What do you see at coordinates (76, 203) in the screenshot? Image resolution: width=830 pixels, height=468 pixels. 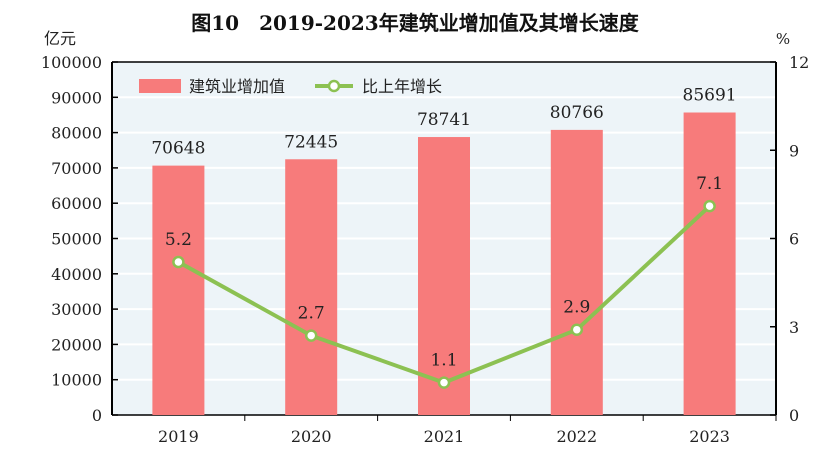 I see `y-left-tick-label: 60000` at bounding box center [76, 203].